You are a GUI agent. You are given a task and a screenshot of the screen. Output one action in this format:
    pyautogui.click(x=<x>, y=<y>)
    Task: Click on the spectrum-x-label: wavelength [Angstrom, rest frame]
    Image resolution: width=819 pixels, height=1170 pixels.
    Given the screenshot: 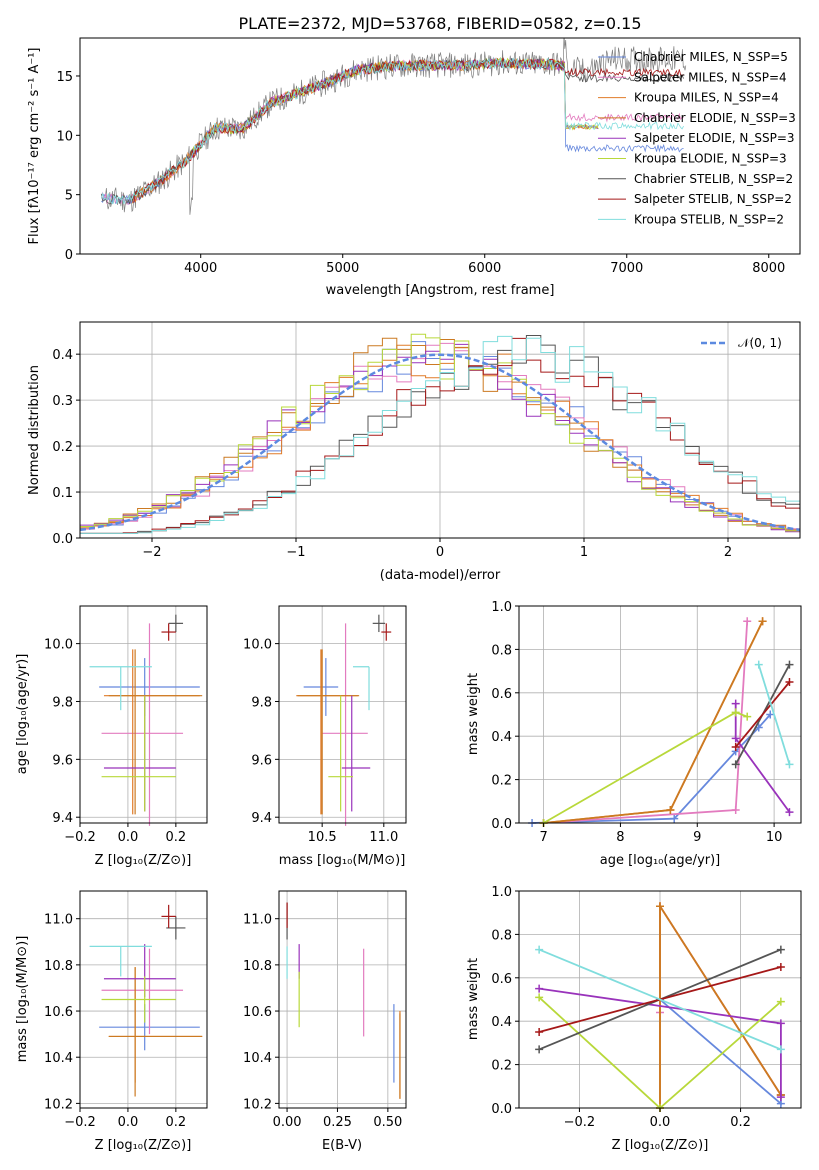 What is the action you would take?
    pyautogui.click(x=440, y=290)
    